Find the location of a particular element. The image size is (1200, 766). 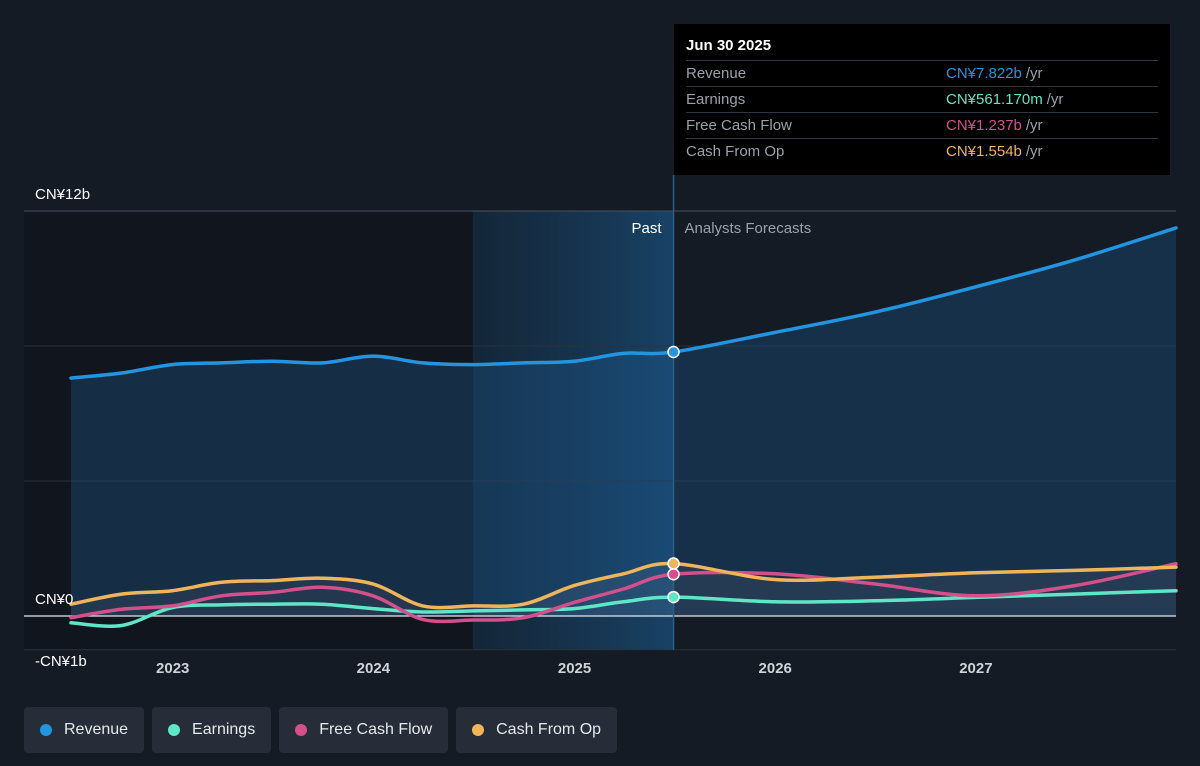

x-tick-label: 2026 is located at coordinates (775, 668).